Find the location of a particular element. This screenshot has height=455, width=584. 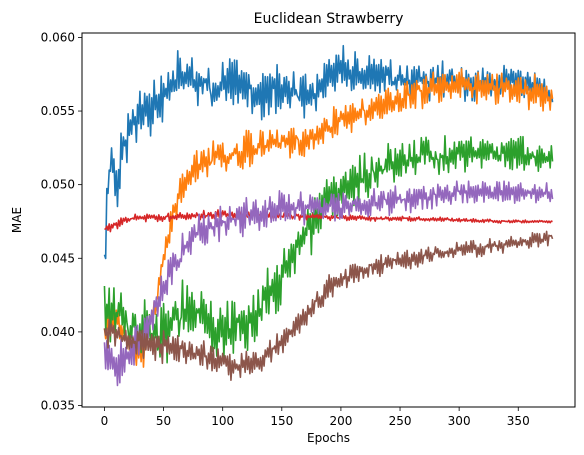

x-tick-label: 300 is located at coordinates (459, 421).